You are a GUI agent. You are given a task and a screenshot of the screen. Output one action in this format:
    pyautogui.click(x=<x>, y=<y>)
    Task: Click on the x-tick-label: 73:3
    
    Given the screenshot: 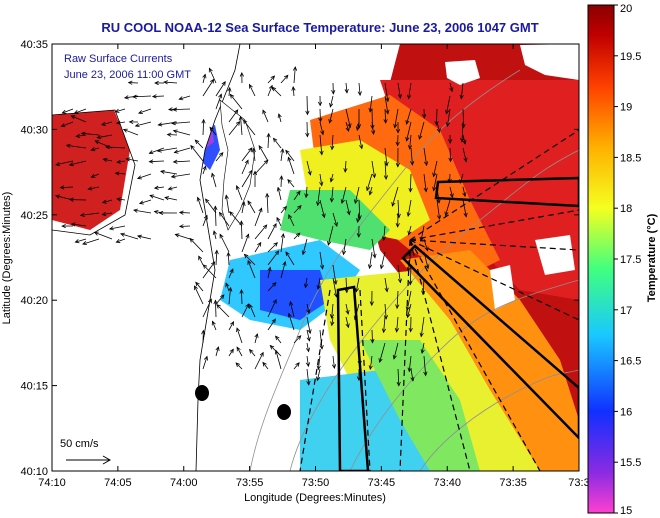 What is the action you would take?
    pyautogui.click(x=578, y=483)
    